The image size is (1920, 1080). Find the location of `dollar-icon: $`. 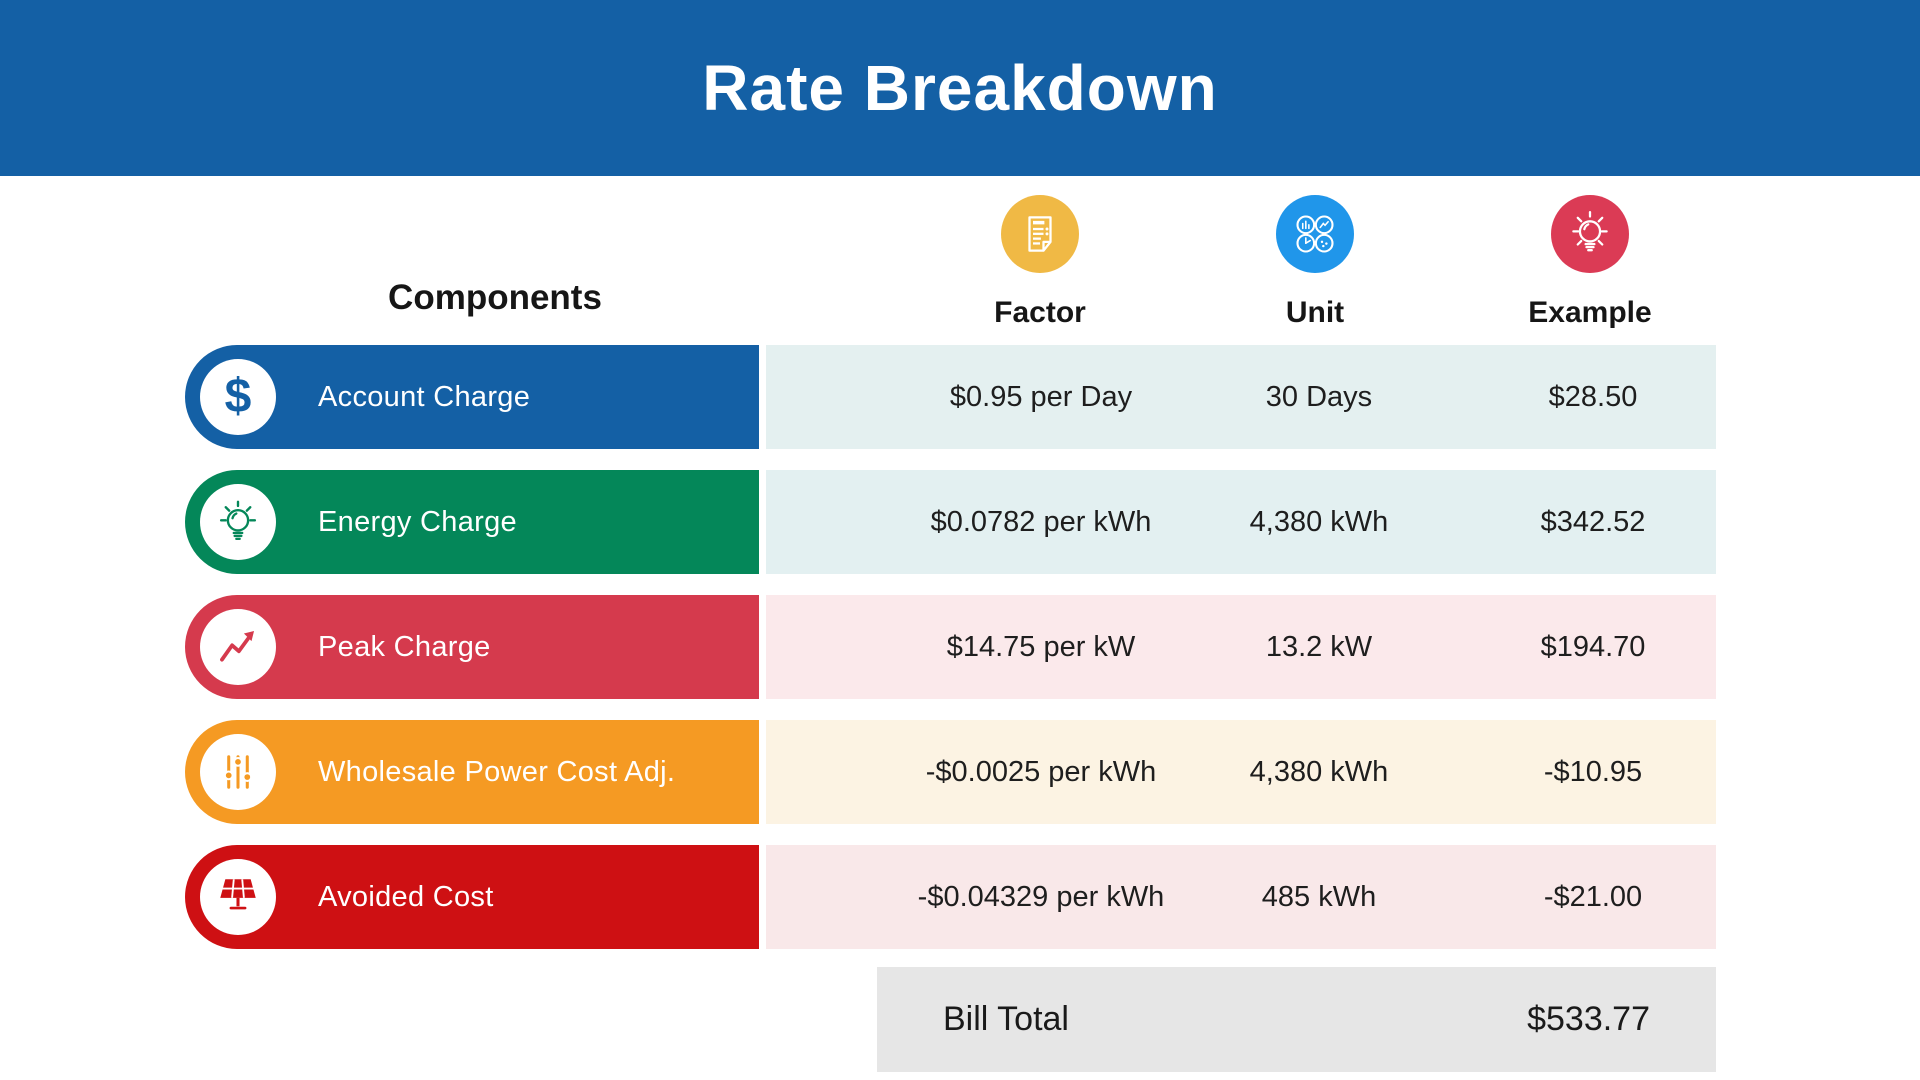

dollar-icon: $ is located at coordinates (238, 396).